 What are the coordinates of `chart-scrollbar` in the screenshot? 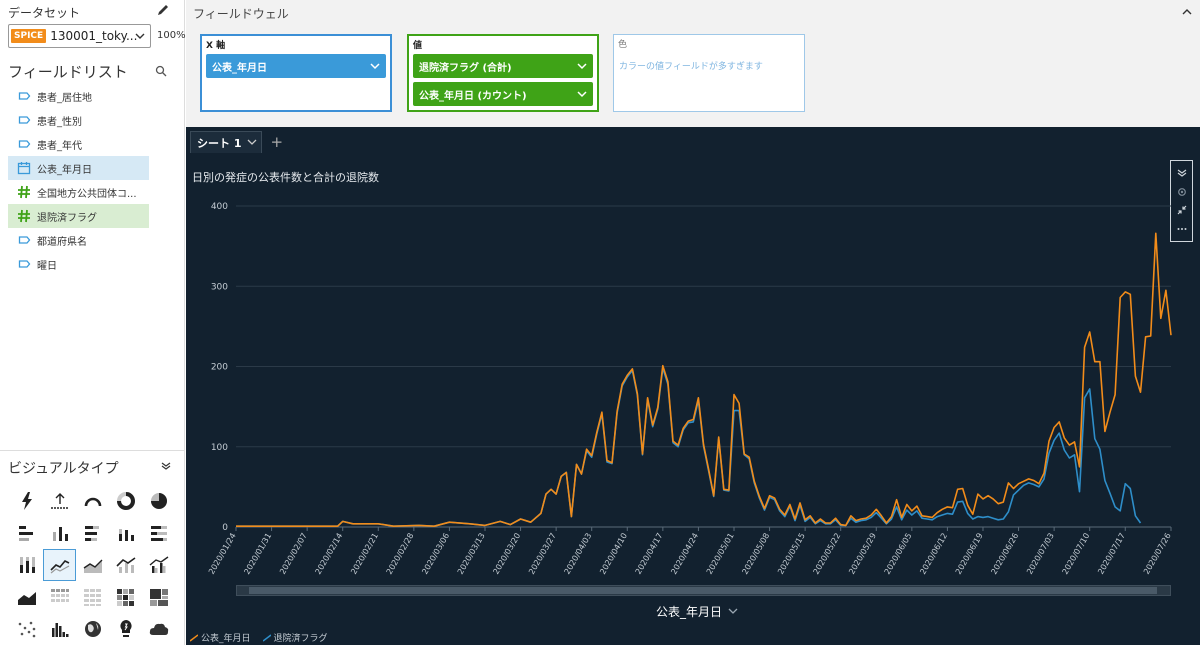 It's located at (703, 590).